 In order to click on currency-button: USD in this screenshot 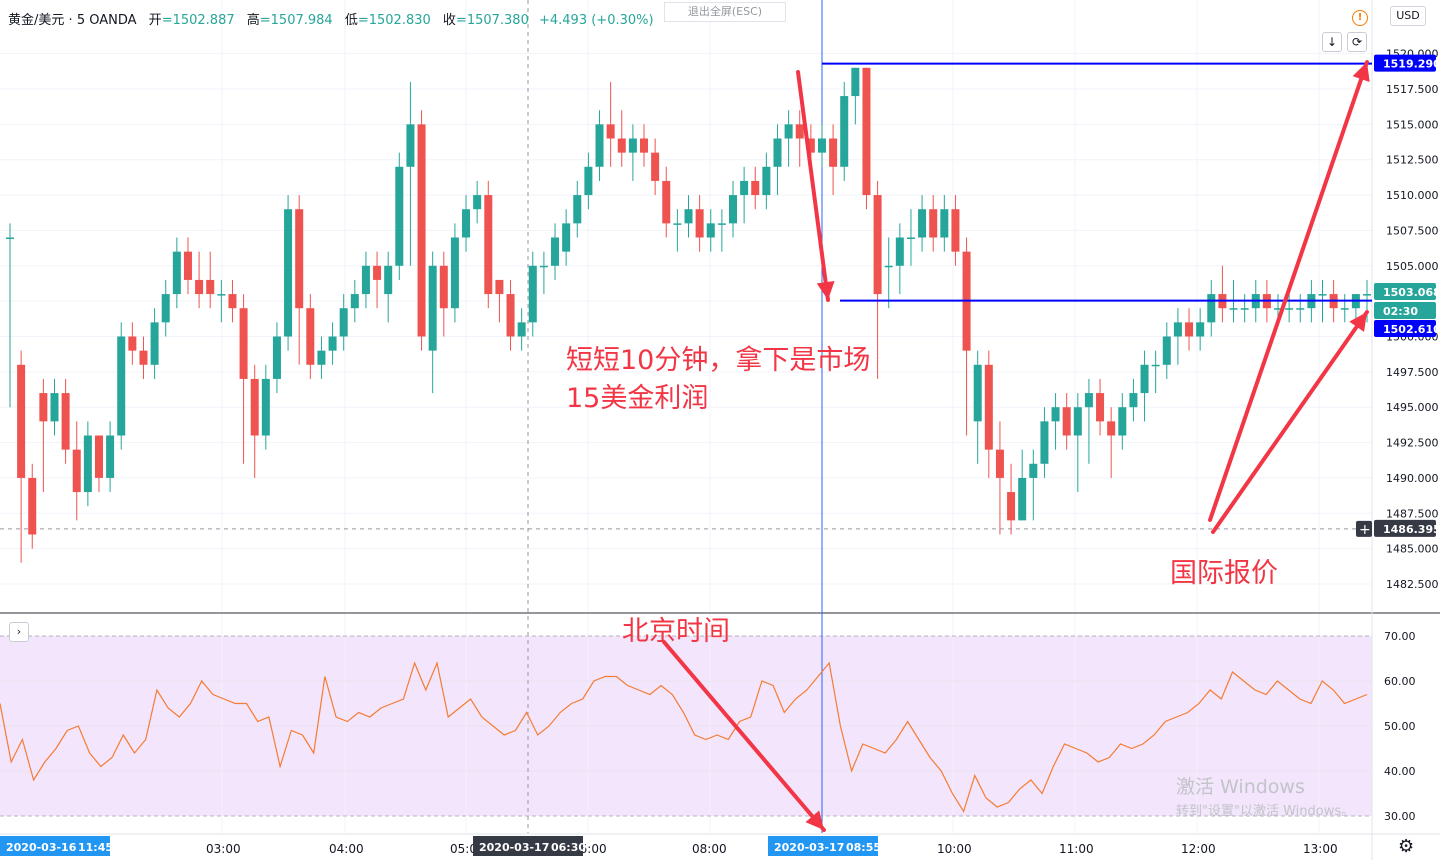, I will do `click(1408, 16)`.